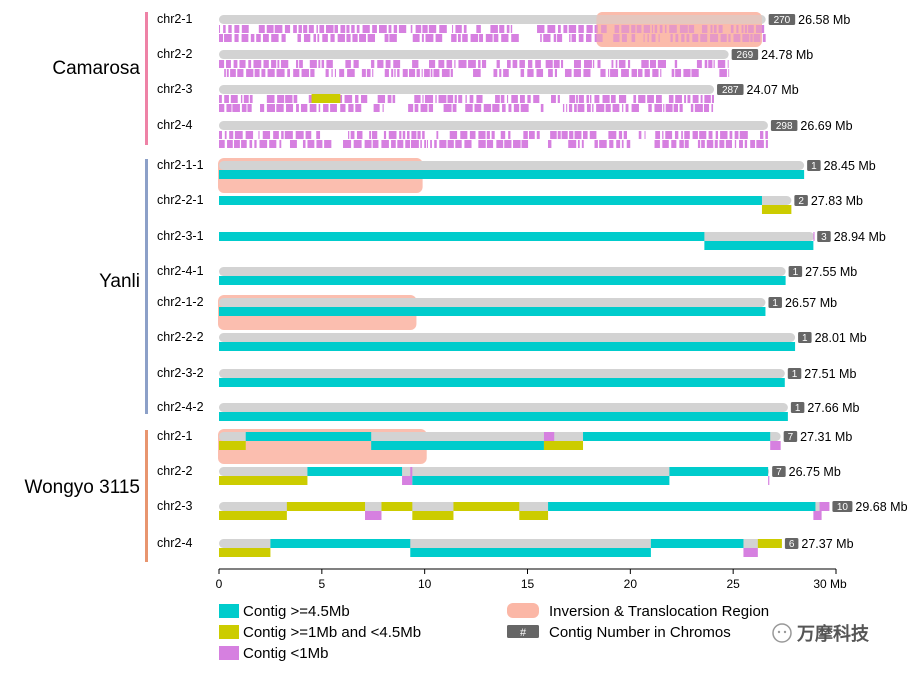 The height and width of the screenshot is (674, 918). What do you see at coordinates (811, 303) in the screenshot?
I see `chromosome-length-label: 26.57 Mb` at bounding box center [811, 303].